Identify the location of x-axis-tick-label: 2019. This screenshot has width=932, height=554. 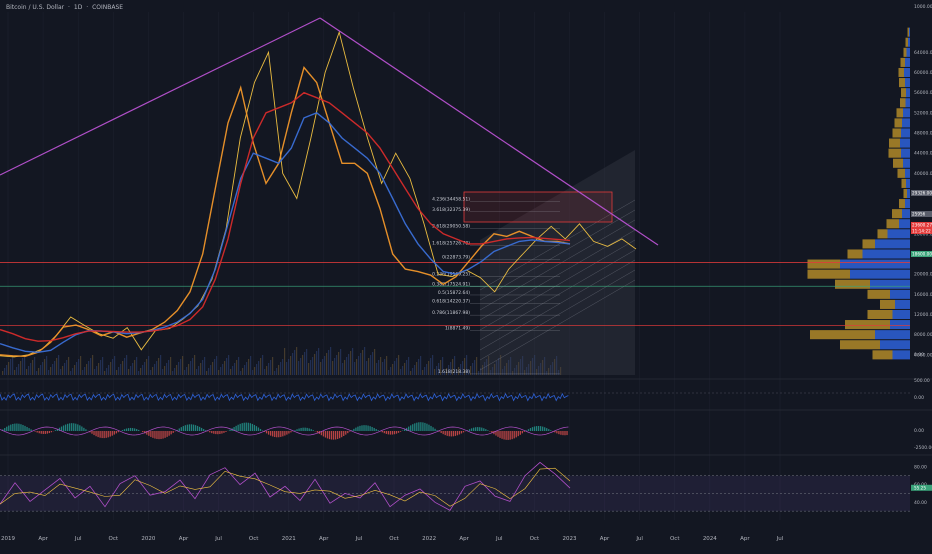
(8, 539).